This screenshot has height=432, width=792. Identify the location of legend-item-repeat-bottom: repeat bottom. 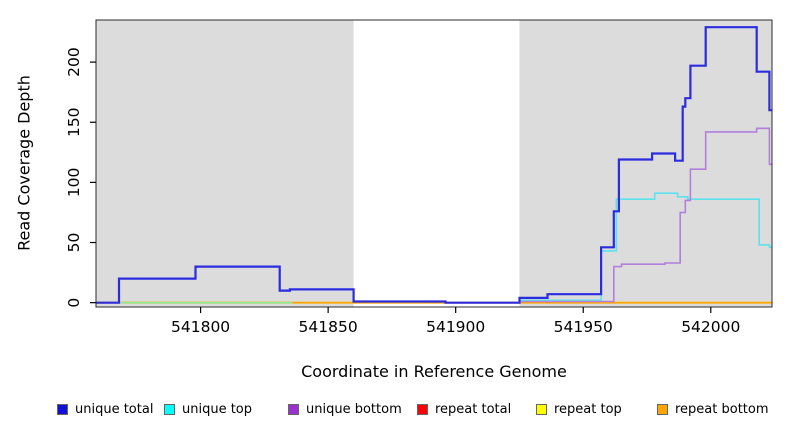
(713, 409).